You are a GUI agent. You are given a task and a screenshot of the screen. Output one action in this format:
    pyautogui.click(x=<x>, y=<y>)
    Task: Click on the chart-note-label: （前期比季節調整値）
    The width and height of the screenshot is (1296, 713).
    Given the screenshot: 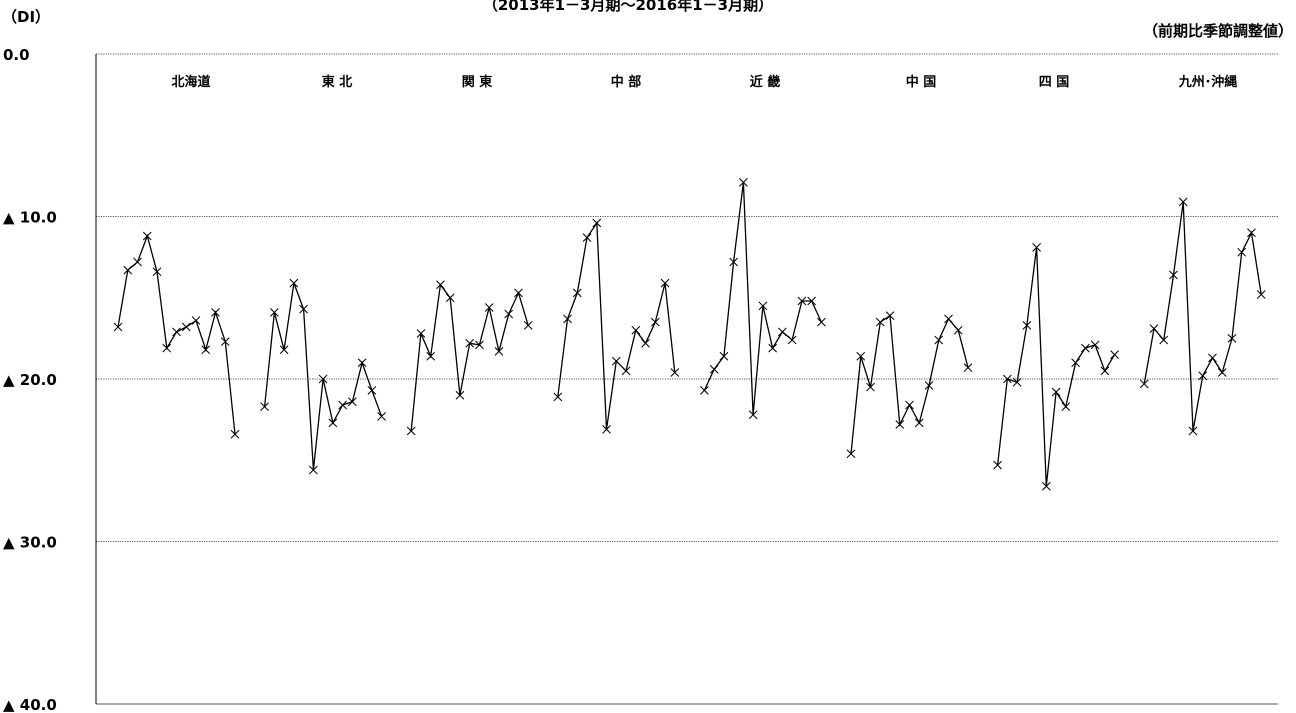 What is the action you would take?
    pyautogui.click(x=1218, y=31)
    